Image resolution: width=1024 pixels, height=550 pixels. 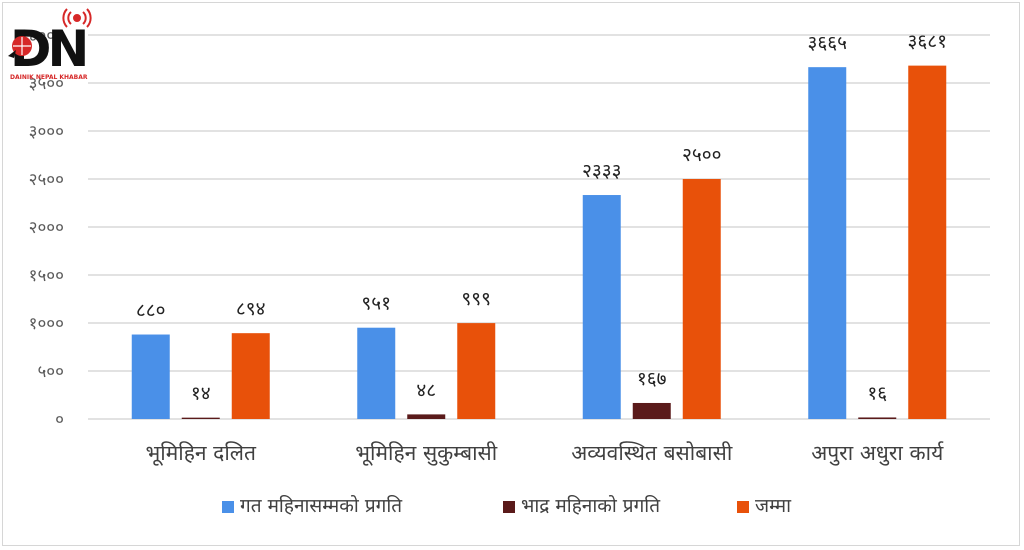 I want to click on category-label: अव्यवस्थित बसोबासी, so click(x=652, y=453).